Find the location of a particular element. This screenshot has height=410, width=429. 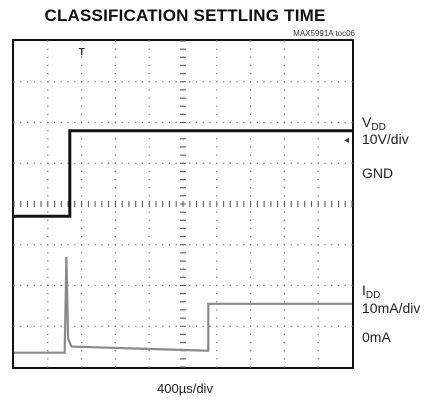

idd-scale: 10mA/div is located at coordinates (391, 308).